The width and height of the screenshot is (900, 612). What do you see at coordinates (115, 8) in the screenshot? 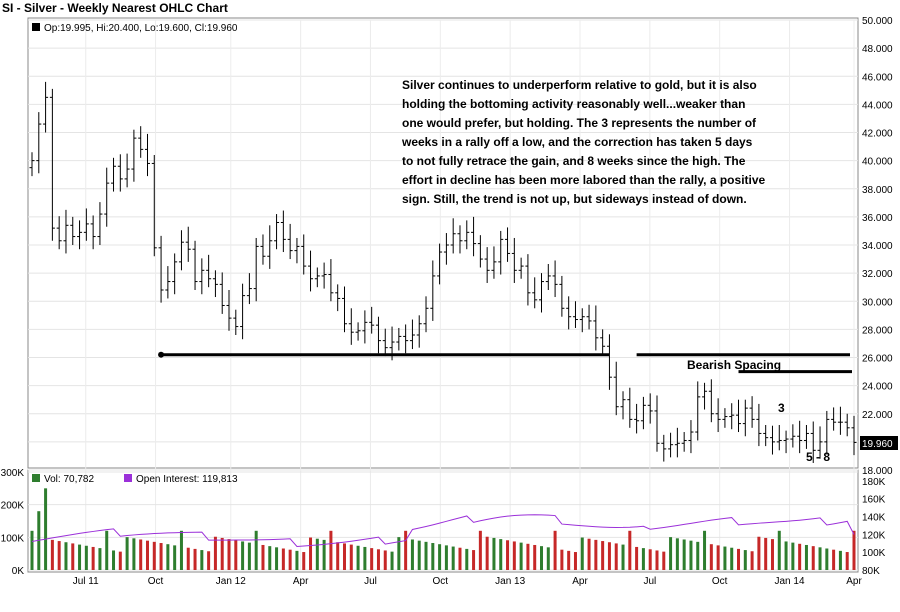
I see `chart-title: SI - Silver - Weekly Nearest OHLC Chart` at bounding box center [115, 8].